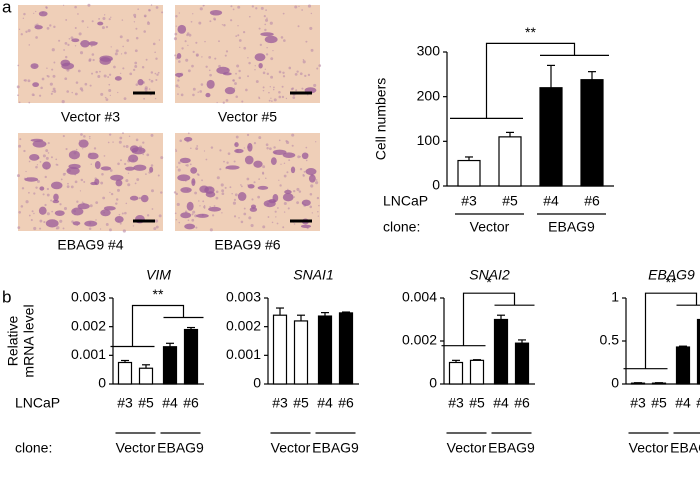 The image size is (700, 485). Describe the element at coordinates (419, 297) in the screenshot. I see `y-tick-label: 0.004` at that location.